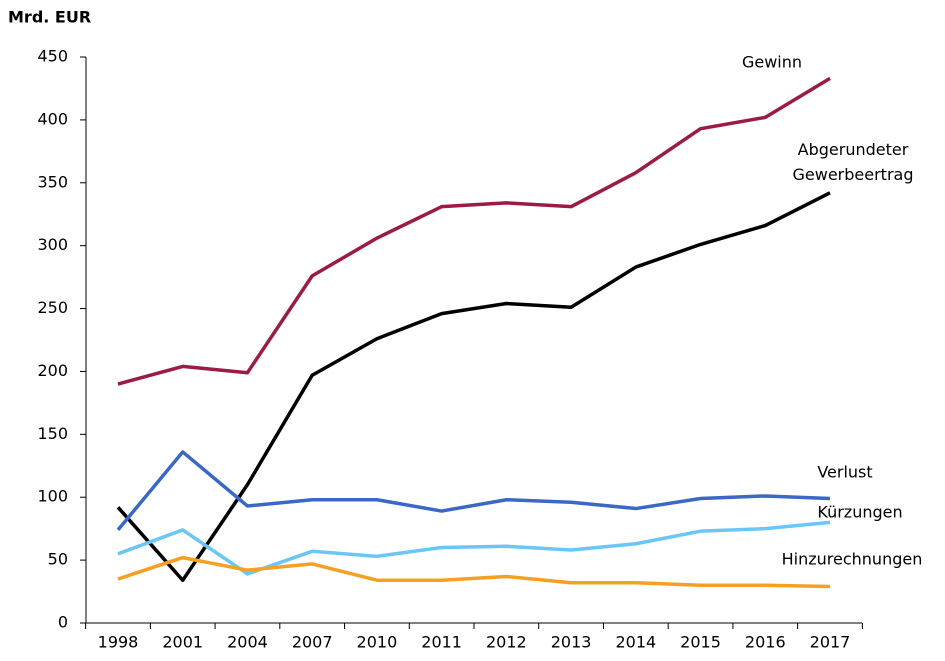 The height and width of the screenshot is (661, 945). Describe the element at coordinates (52, 307) in the screenshot. I see `y-tick-label: 250` at that location.